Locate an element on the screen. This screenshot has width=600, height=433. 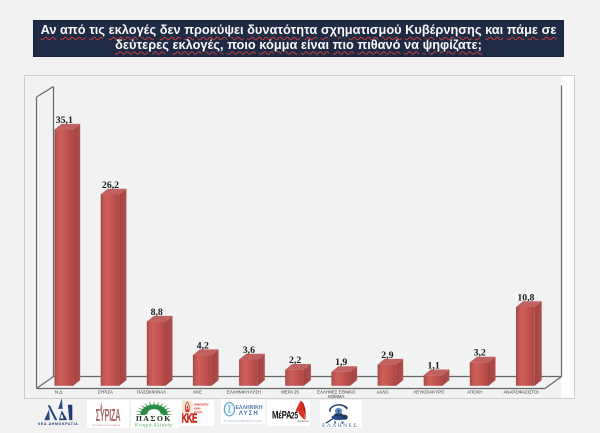
svg-text: ΜέΡΑ is located at coordinates (282, 415).